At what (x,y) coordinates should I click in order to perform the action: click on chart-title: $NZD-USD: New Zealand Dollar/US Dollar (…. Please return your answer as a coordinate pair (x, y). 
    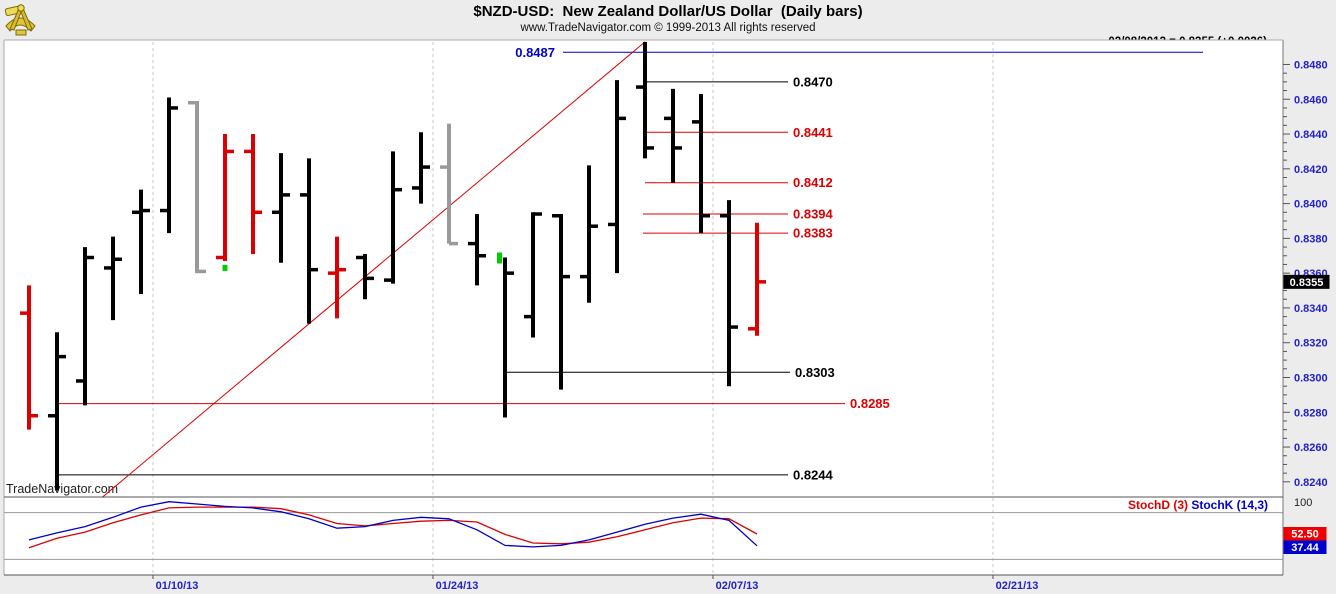
    Looking at the image, I should click on (668, 11).